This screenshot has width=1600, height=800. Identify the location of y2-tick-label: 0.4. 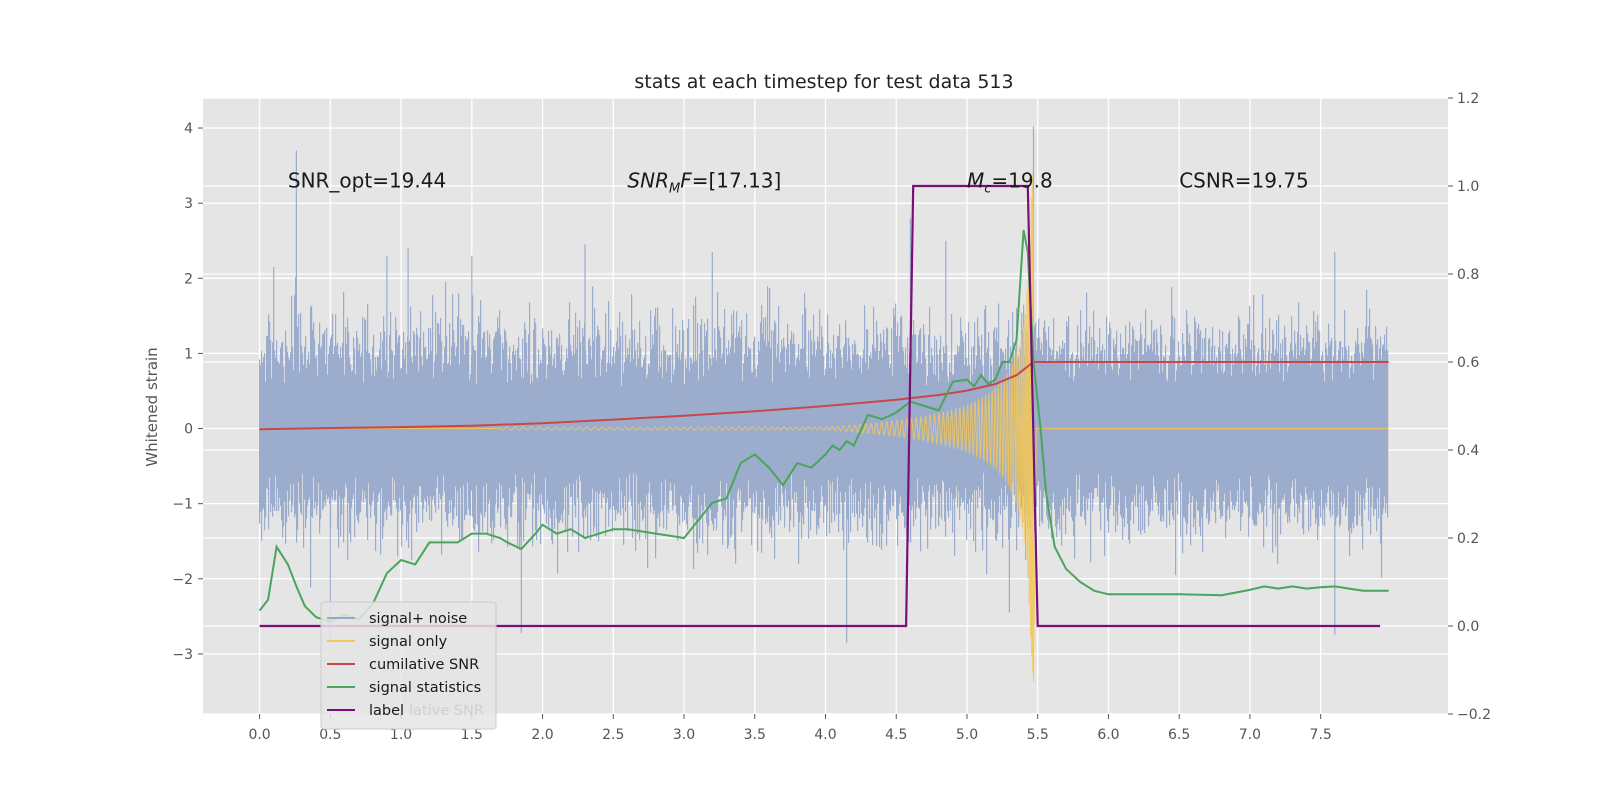
(1468, 451).